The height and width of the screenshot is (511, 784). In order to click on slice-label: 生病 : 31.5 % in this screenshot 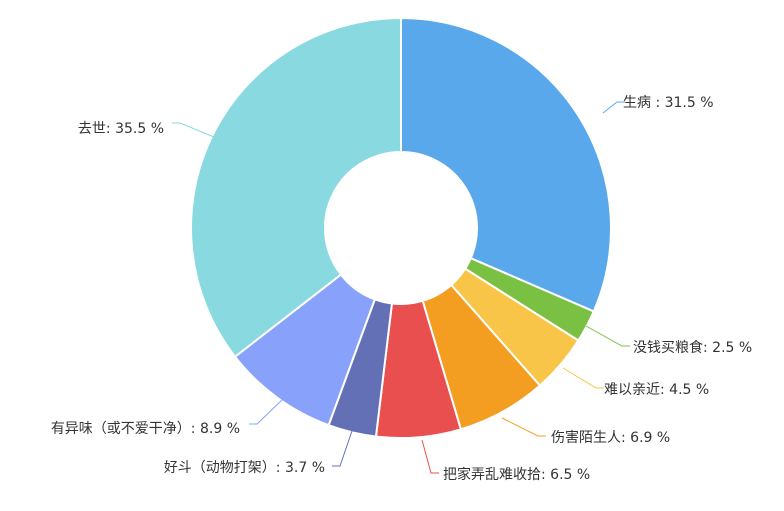, I will do `click(668, 103)`.